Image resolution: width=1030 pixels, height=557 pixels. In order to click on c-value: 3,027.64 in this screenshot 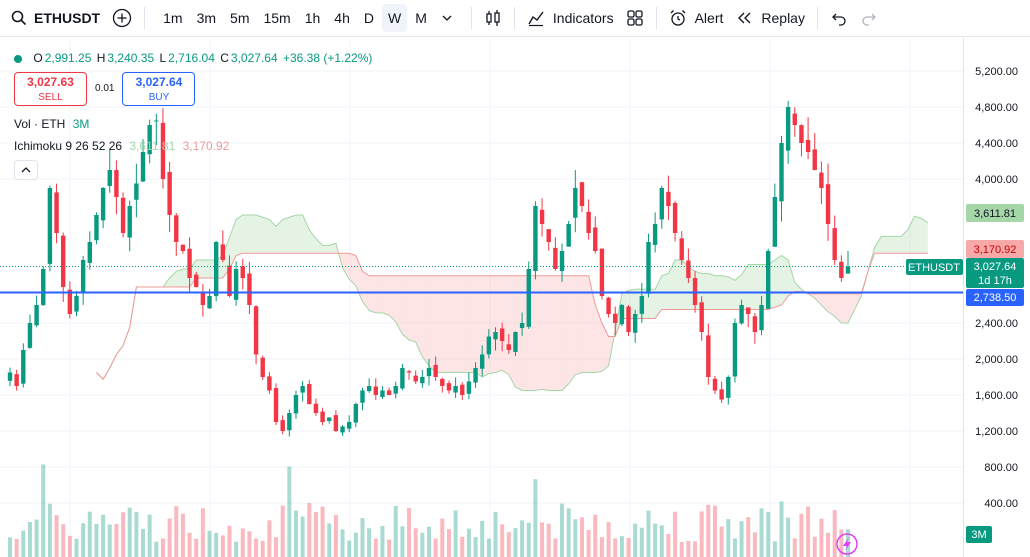, I will do `click(254, 58)`.